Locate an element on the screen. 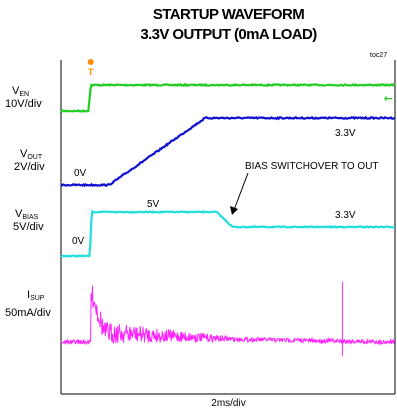  trace-bias is located at coordinates (228, 233).